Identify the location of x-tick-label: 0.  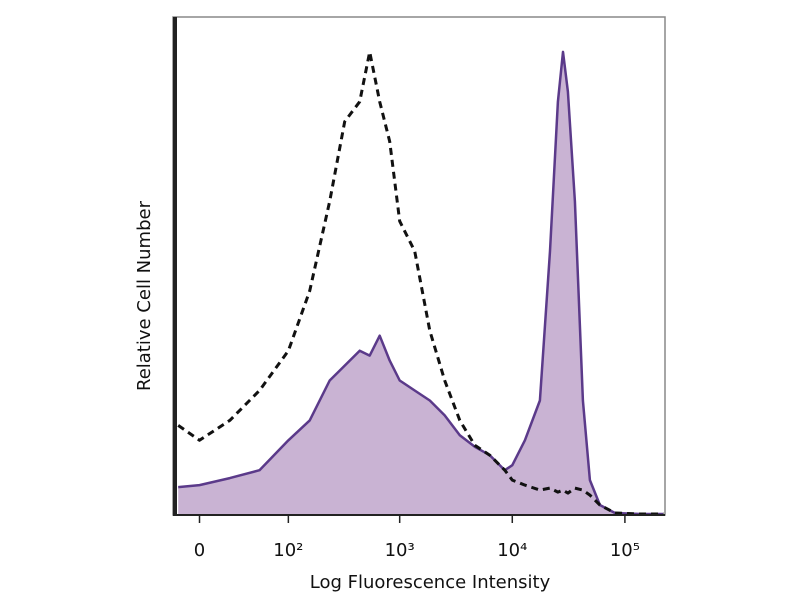
(199, 550).